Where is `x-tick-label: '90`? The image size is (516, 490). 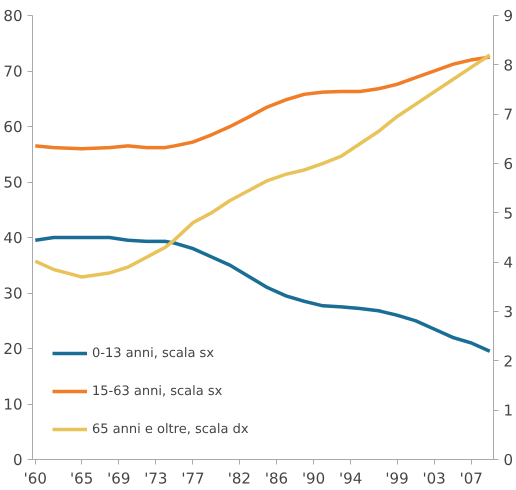
x-tick-label: '90 is located at coordinates (314, 479).